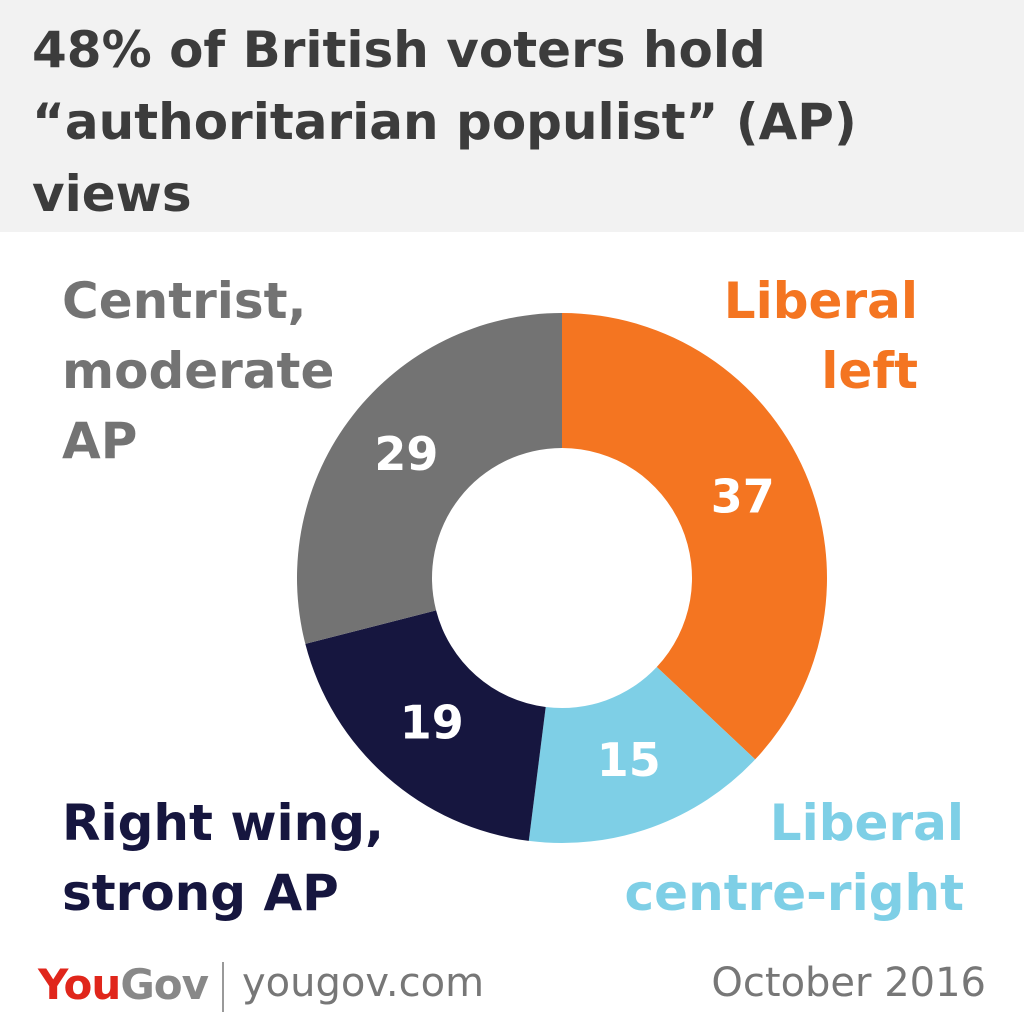 This screenshot has width=1024, height=1024. I want to click on value-label: 37, so click(743, 496).